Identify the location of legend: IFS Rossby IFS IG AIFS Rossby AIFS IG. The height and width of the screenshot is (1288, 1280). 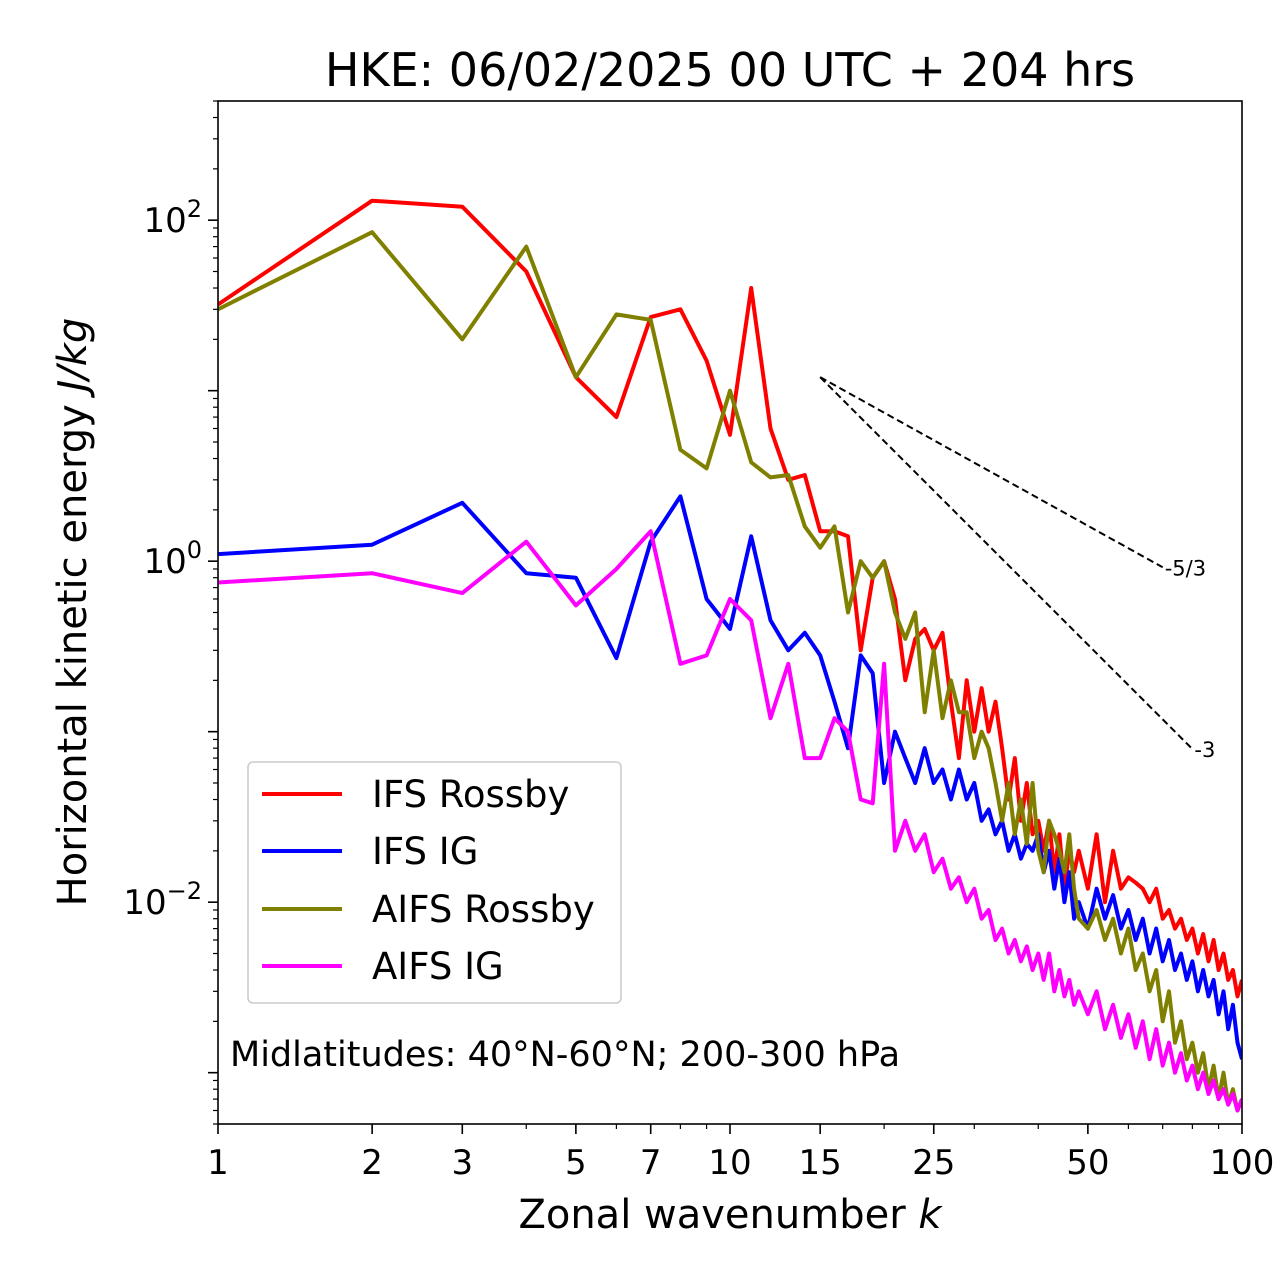
(434, 882).